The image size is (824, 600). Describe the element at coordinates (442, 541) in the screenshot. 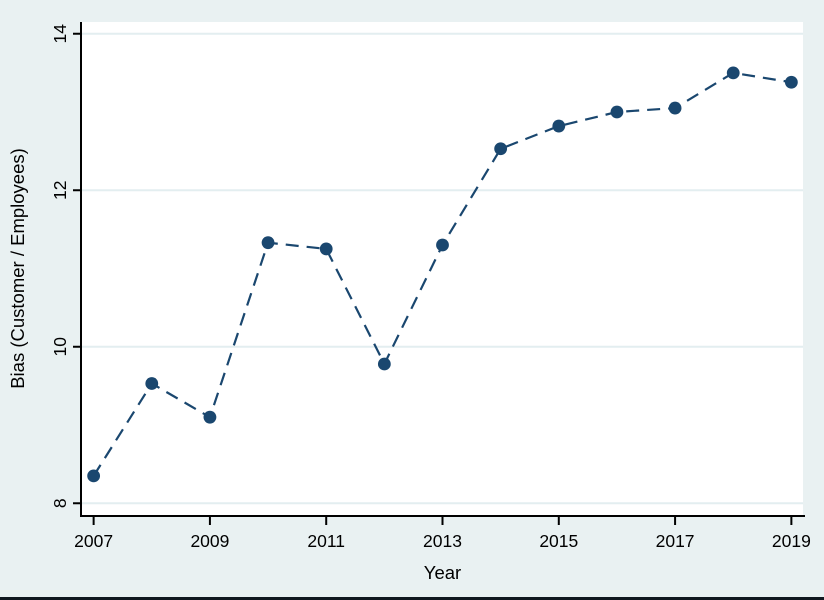

I see `x-tick-label: 2013` at that location.